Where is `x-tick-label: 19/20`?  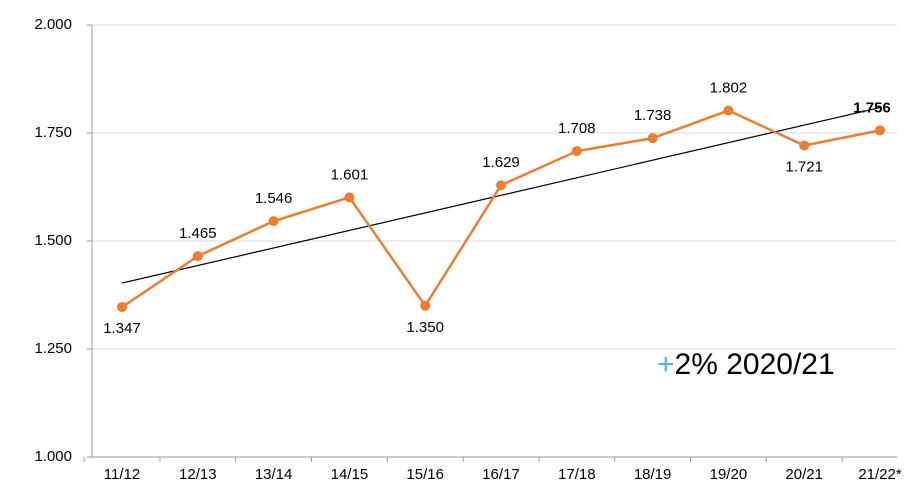 x-tick-label: 19/20 is located at coordinates (729, 474).